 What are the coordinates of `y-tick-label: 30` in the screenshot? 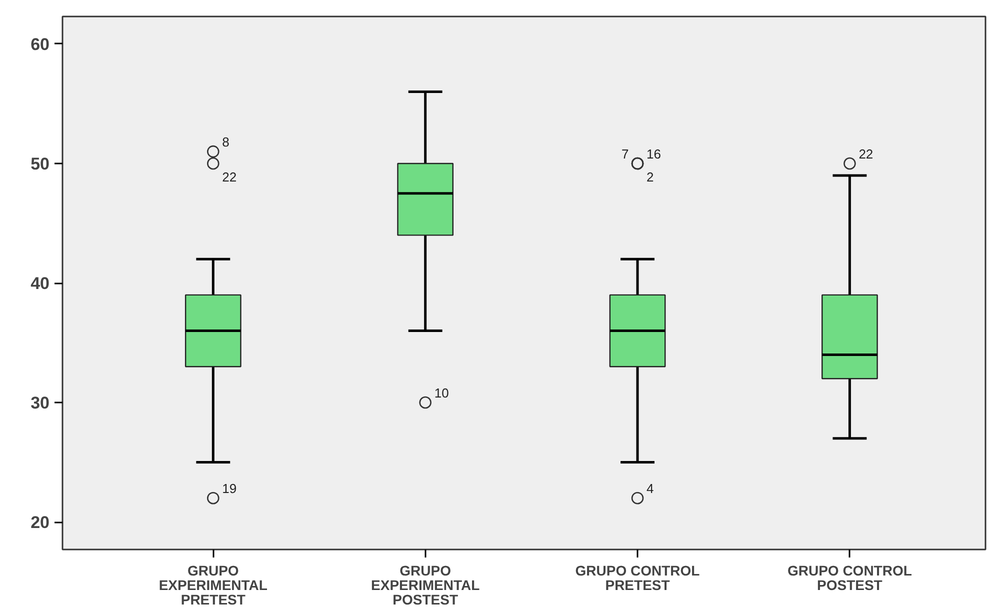 It's located at (40, 403).